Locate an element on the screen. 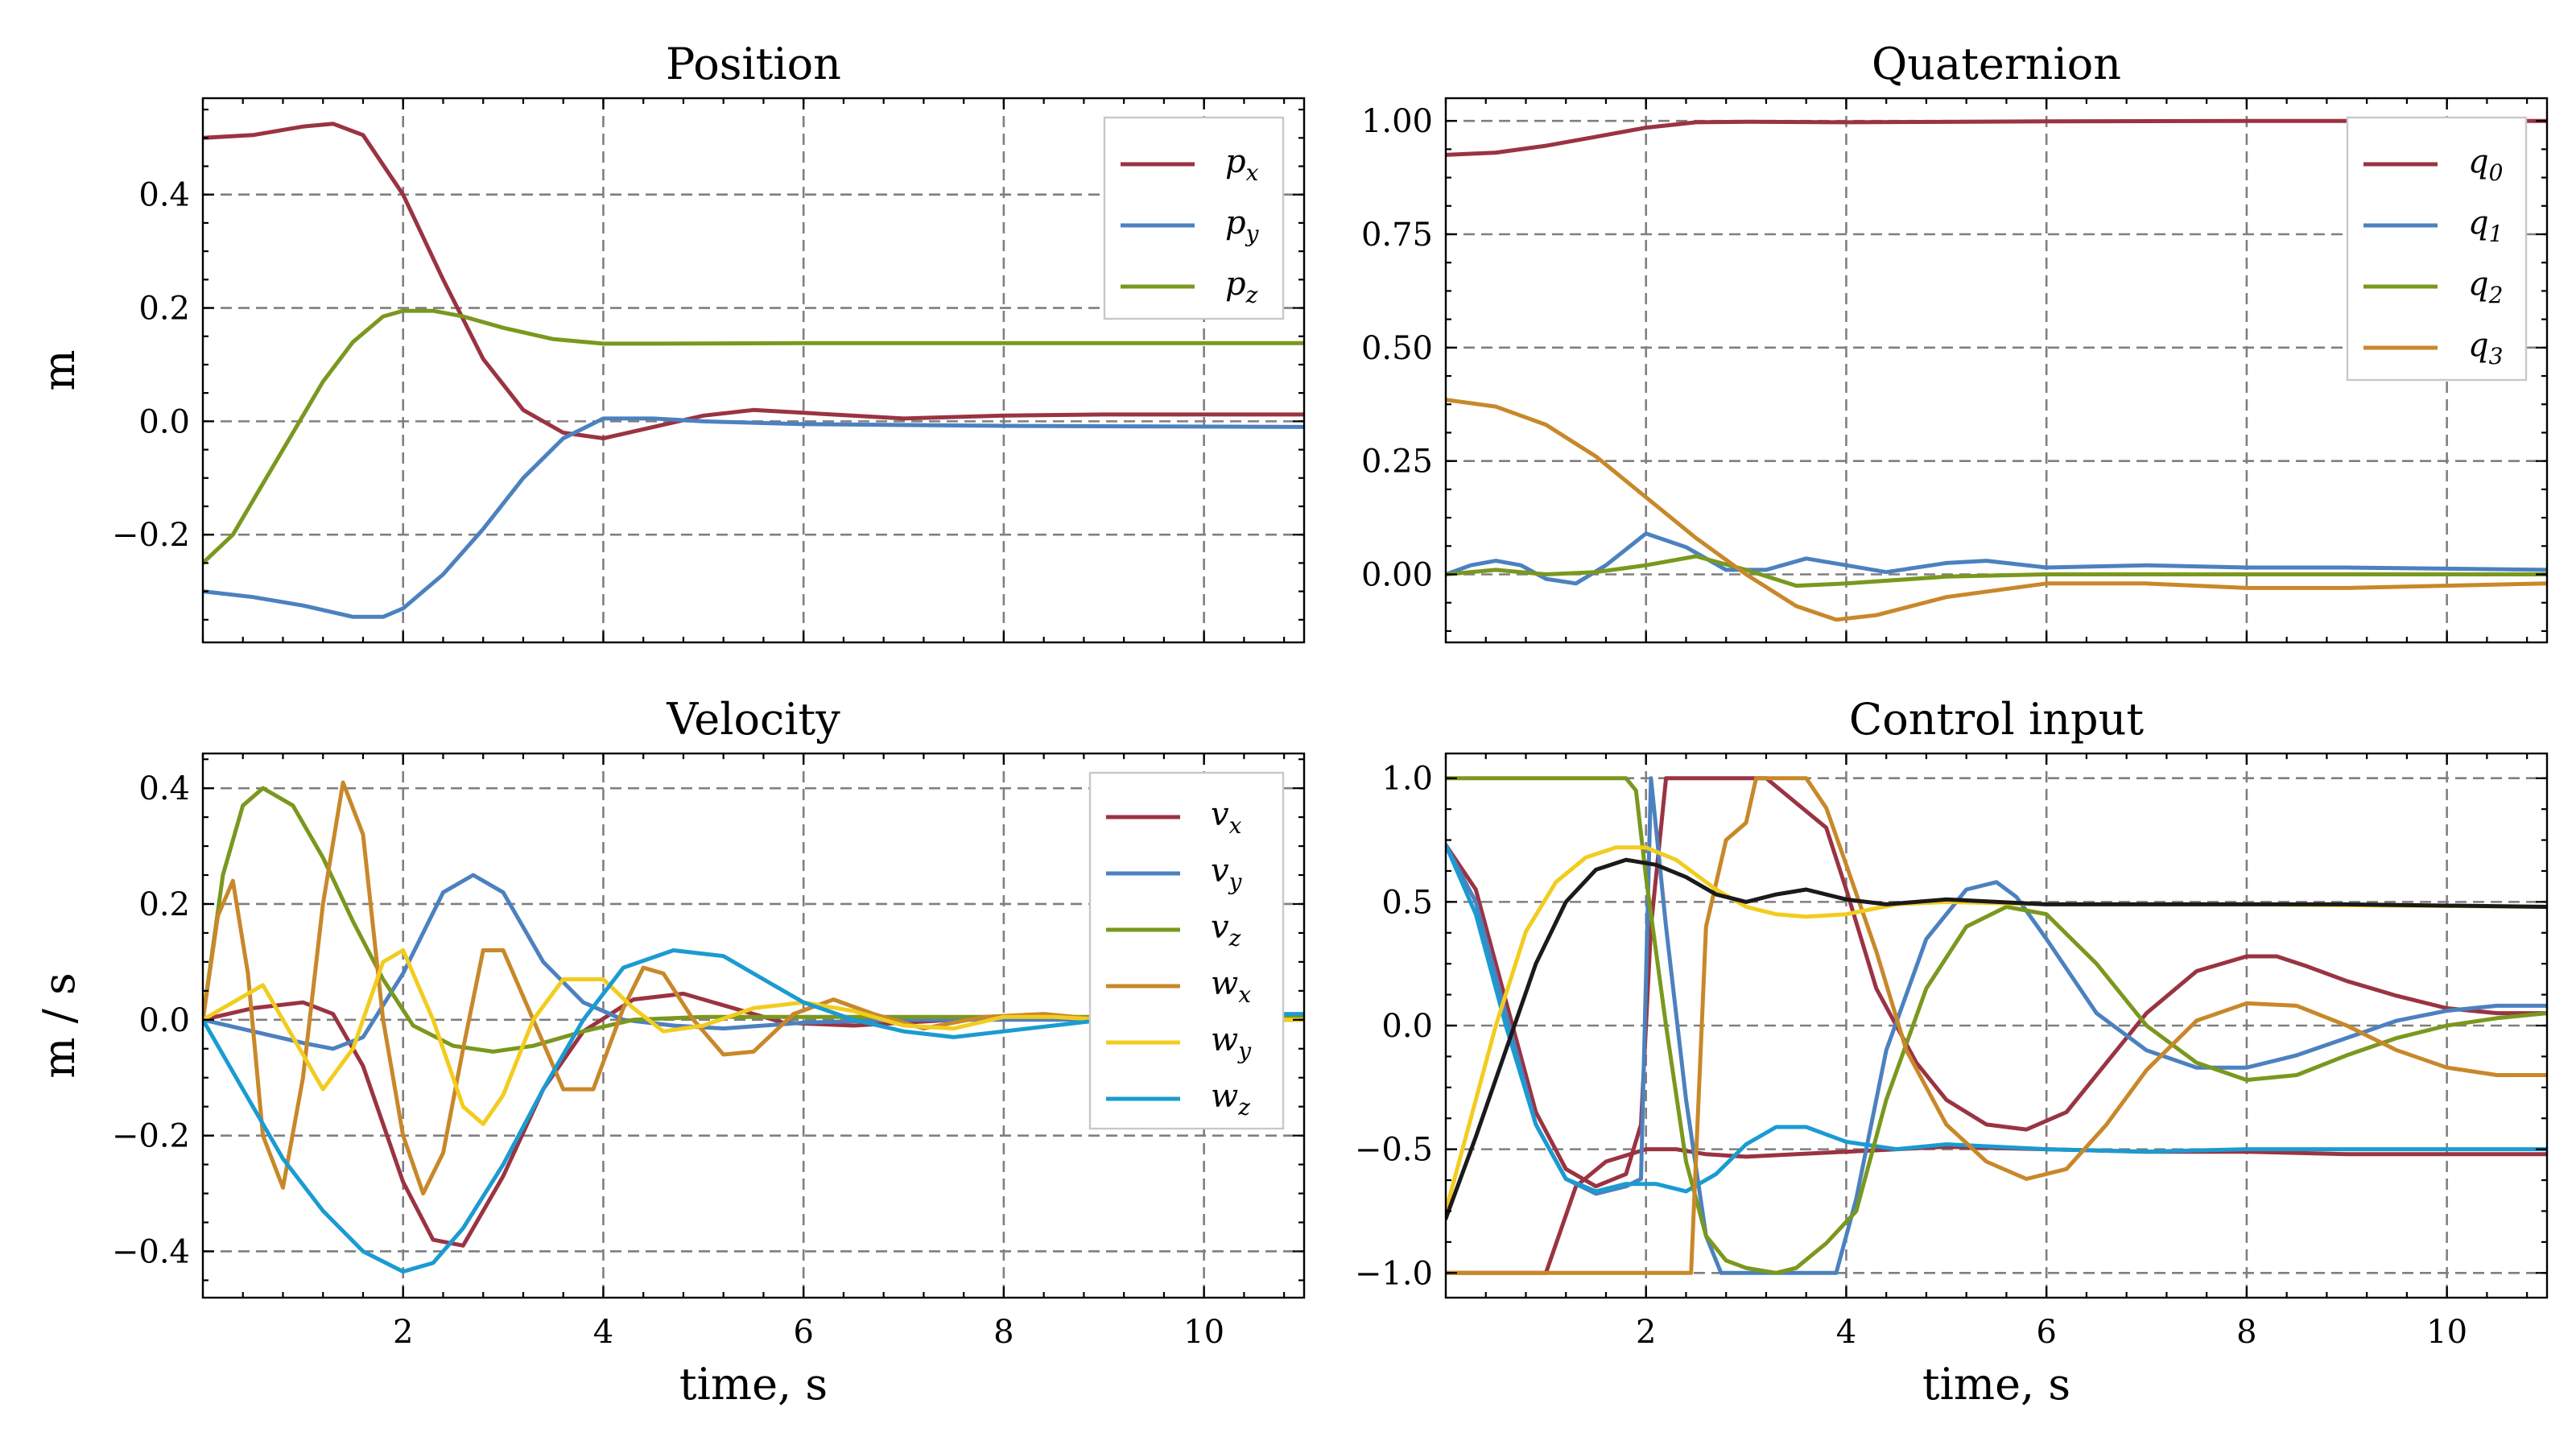 The height and width of the screenshot is (1449, 2576). series-line-v_z is located at coordinates (753, 920).